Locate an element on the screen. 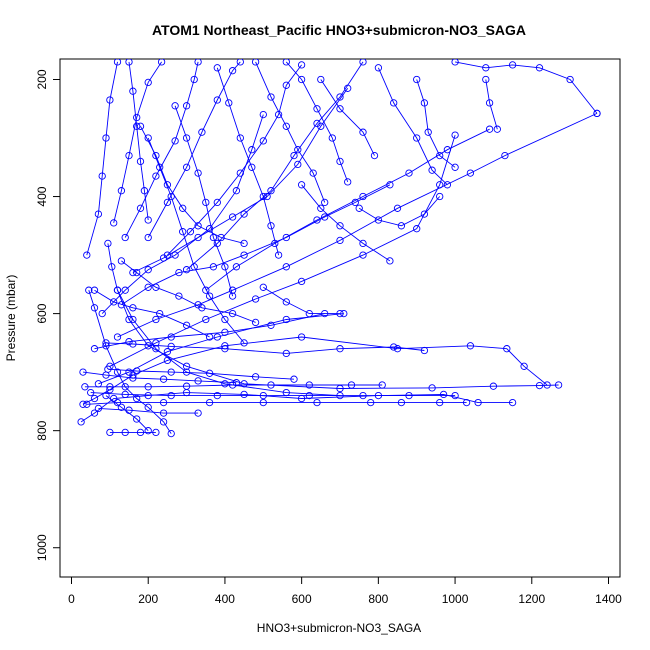 Image resolution: width=650 pixels, height=650 pixels. x-tick-label: 1000 is located at coordinates (455, 599).